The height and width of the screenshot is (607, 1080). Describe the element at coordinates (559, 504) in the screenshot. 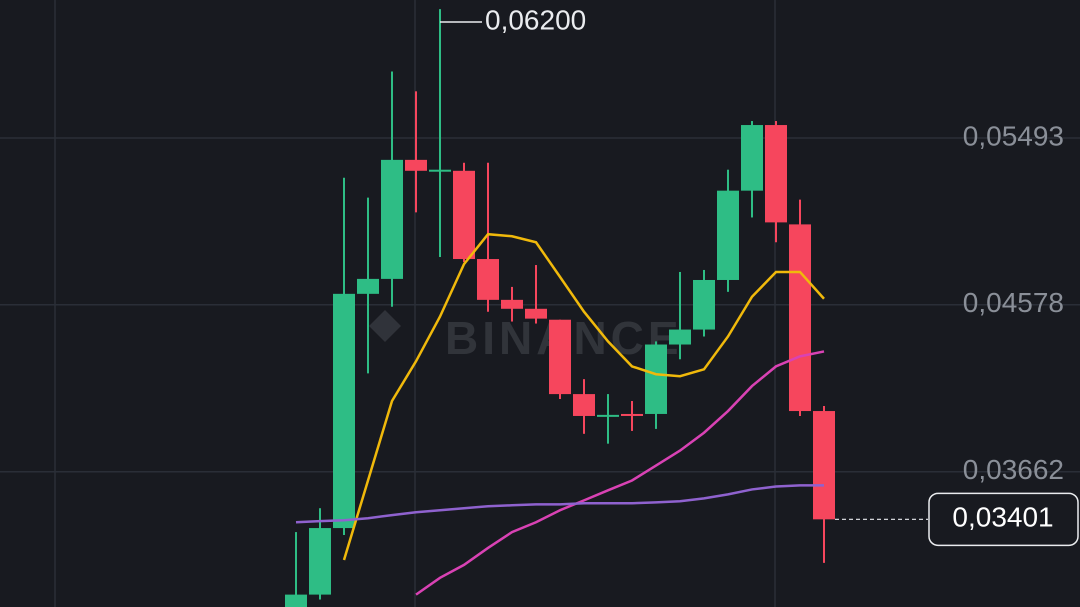

I see `moving-average-line` at that location.